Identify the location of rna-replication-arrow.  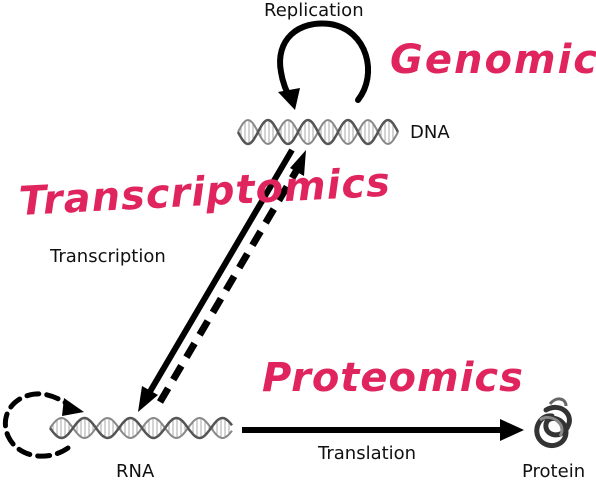
(43, 425).